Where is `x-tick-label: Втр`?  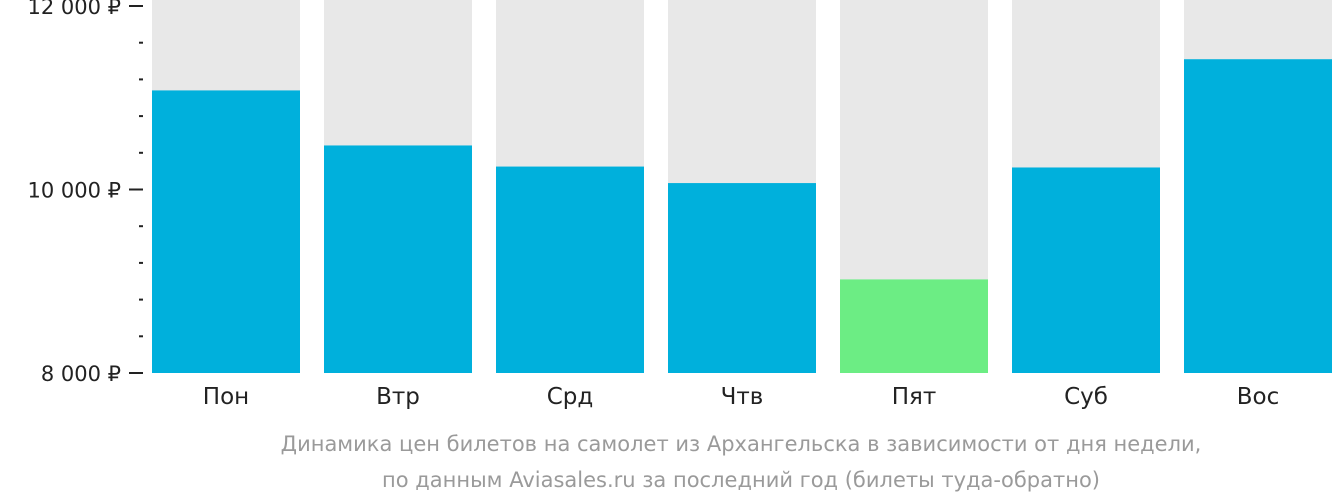 x-tick-label: Втр is located at coordinates (398, 397).